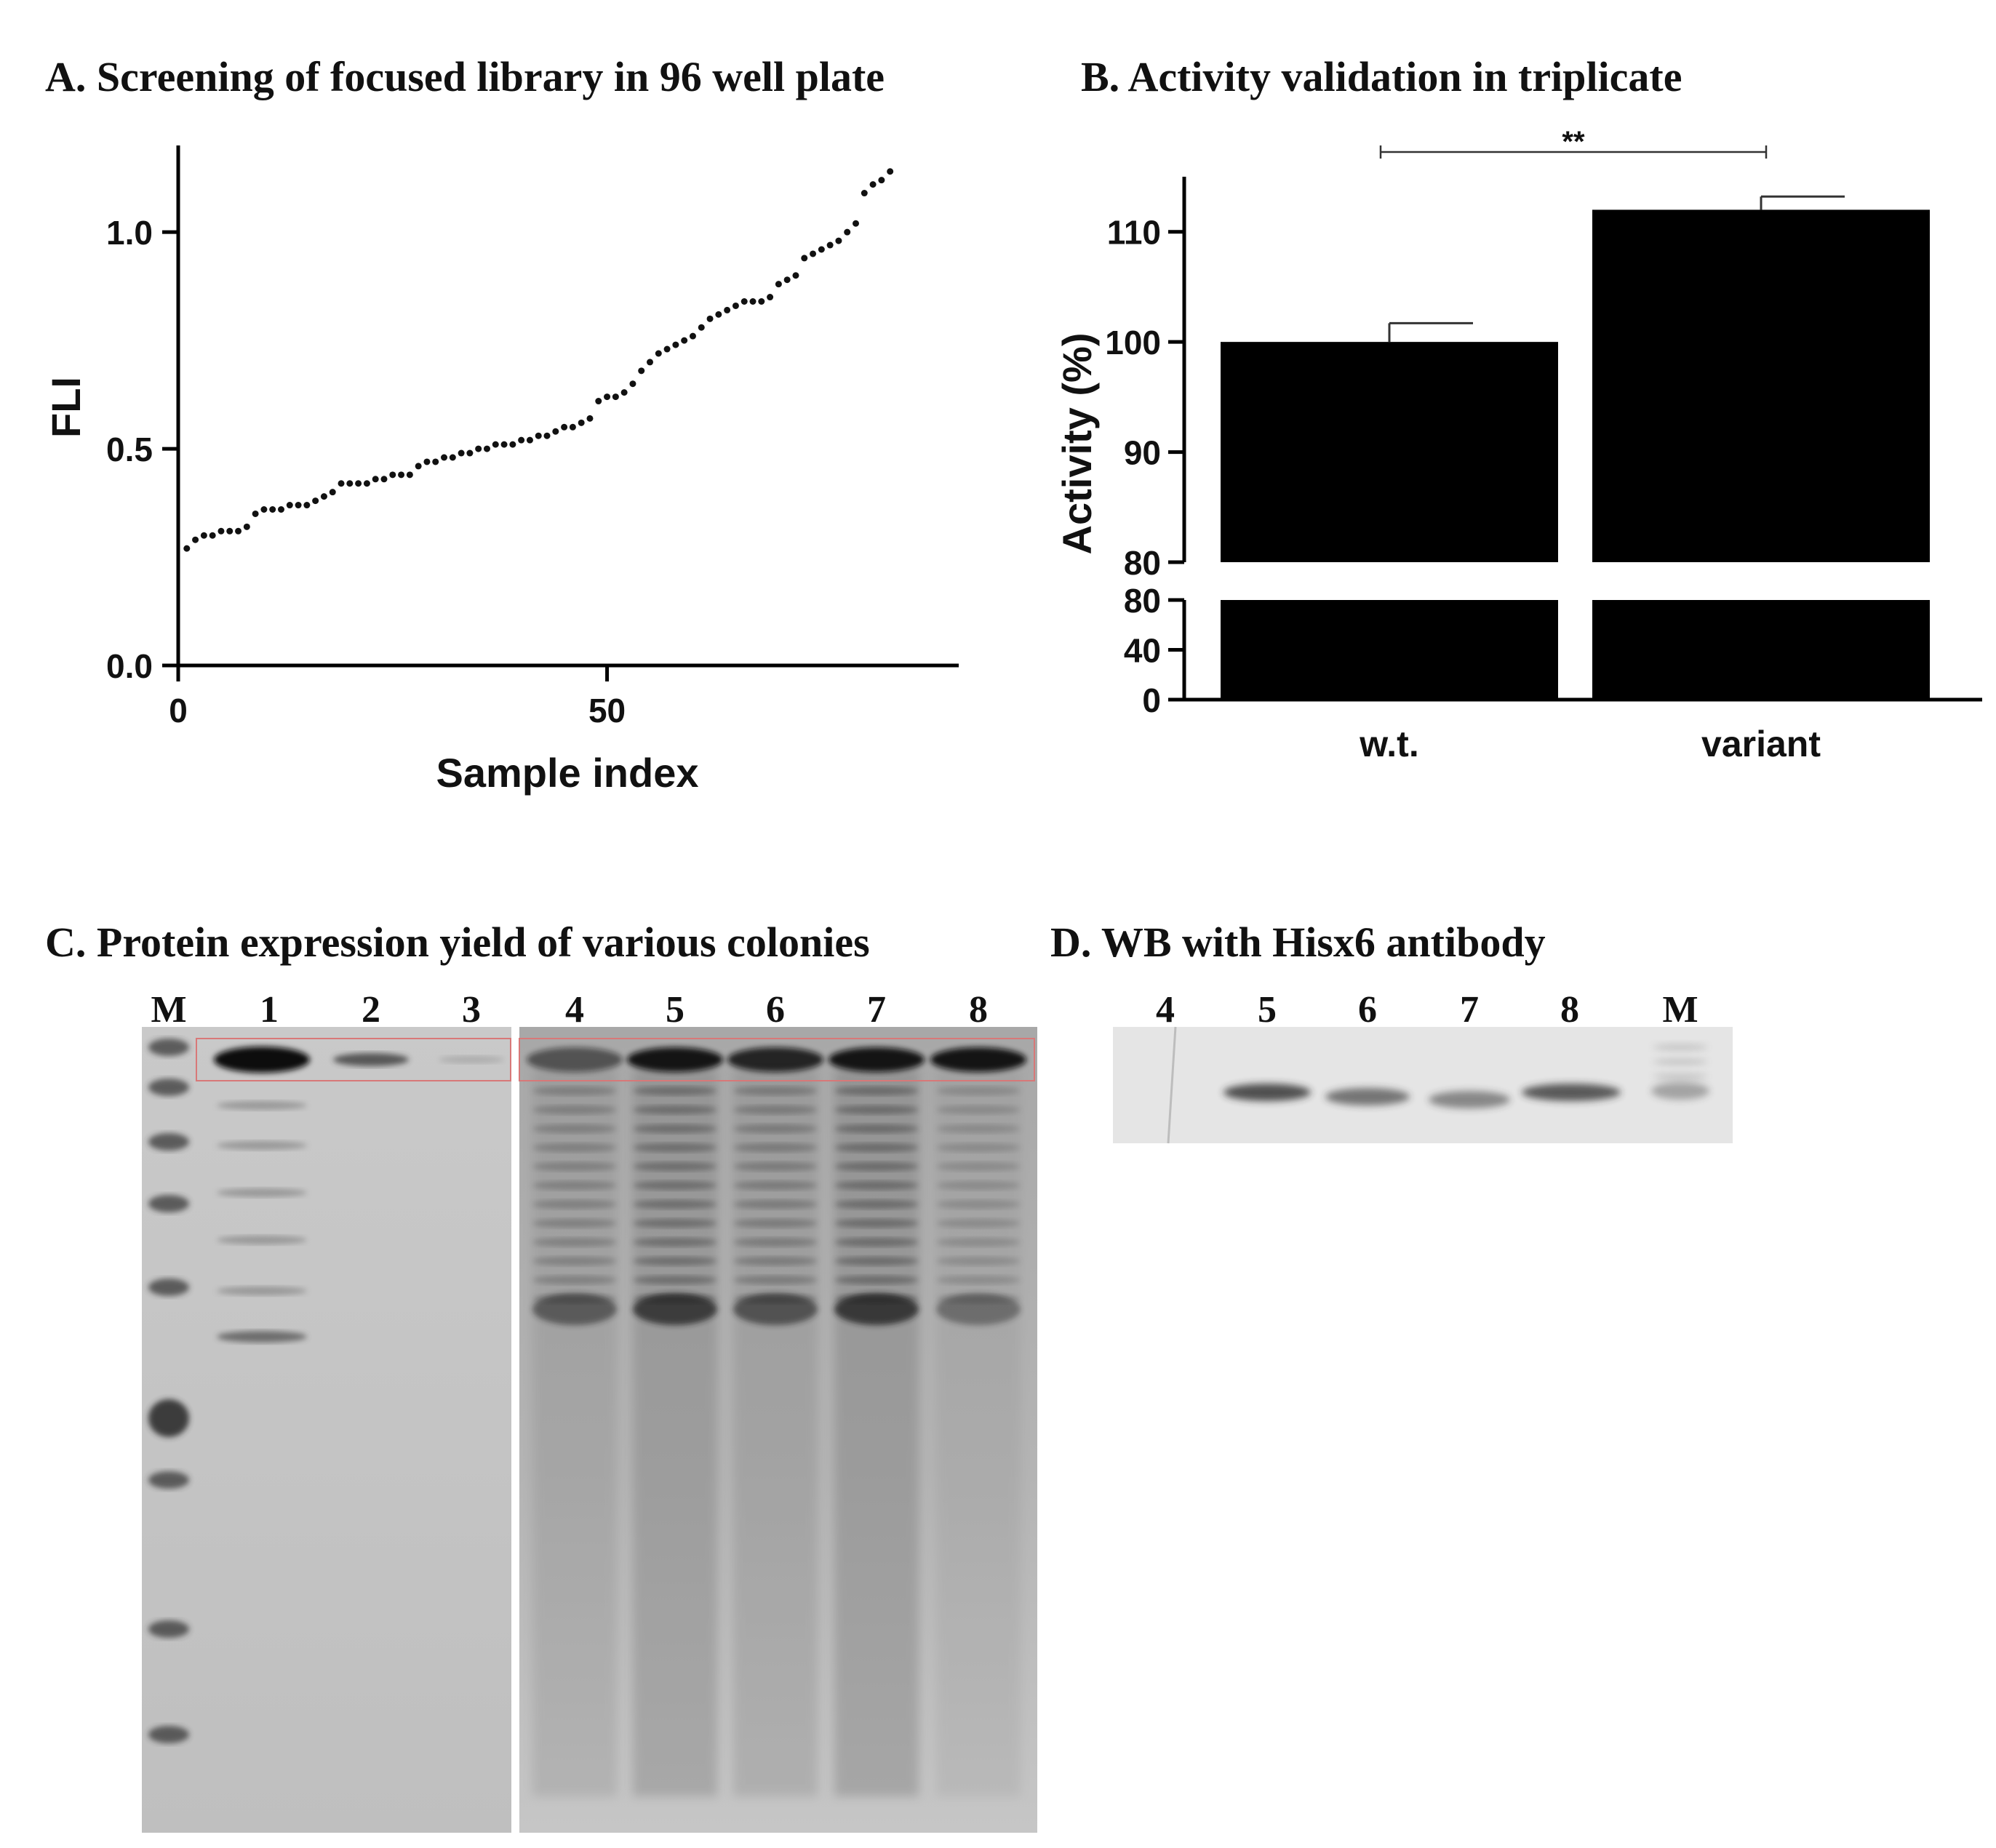 This screenshot has height=1848, width=1996. Describe the element at coordinates (1423, 1066) in the screenshot. I see `western-blot: 4 5 6 7 8 M` at that location.